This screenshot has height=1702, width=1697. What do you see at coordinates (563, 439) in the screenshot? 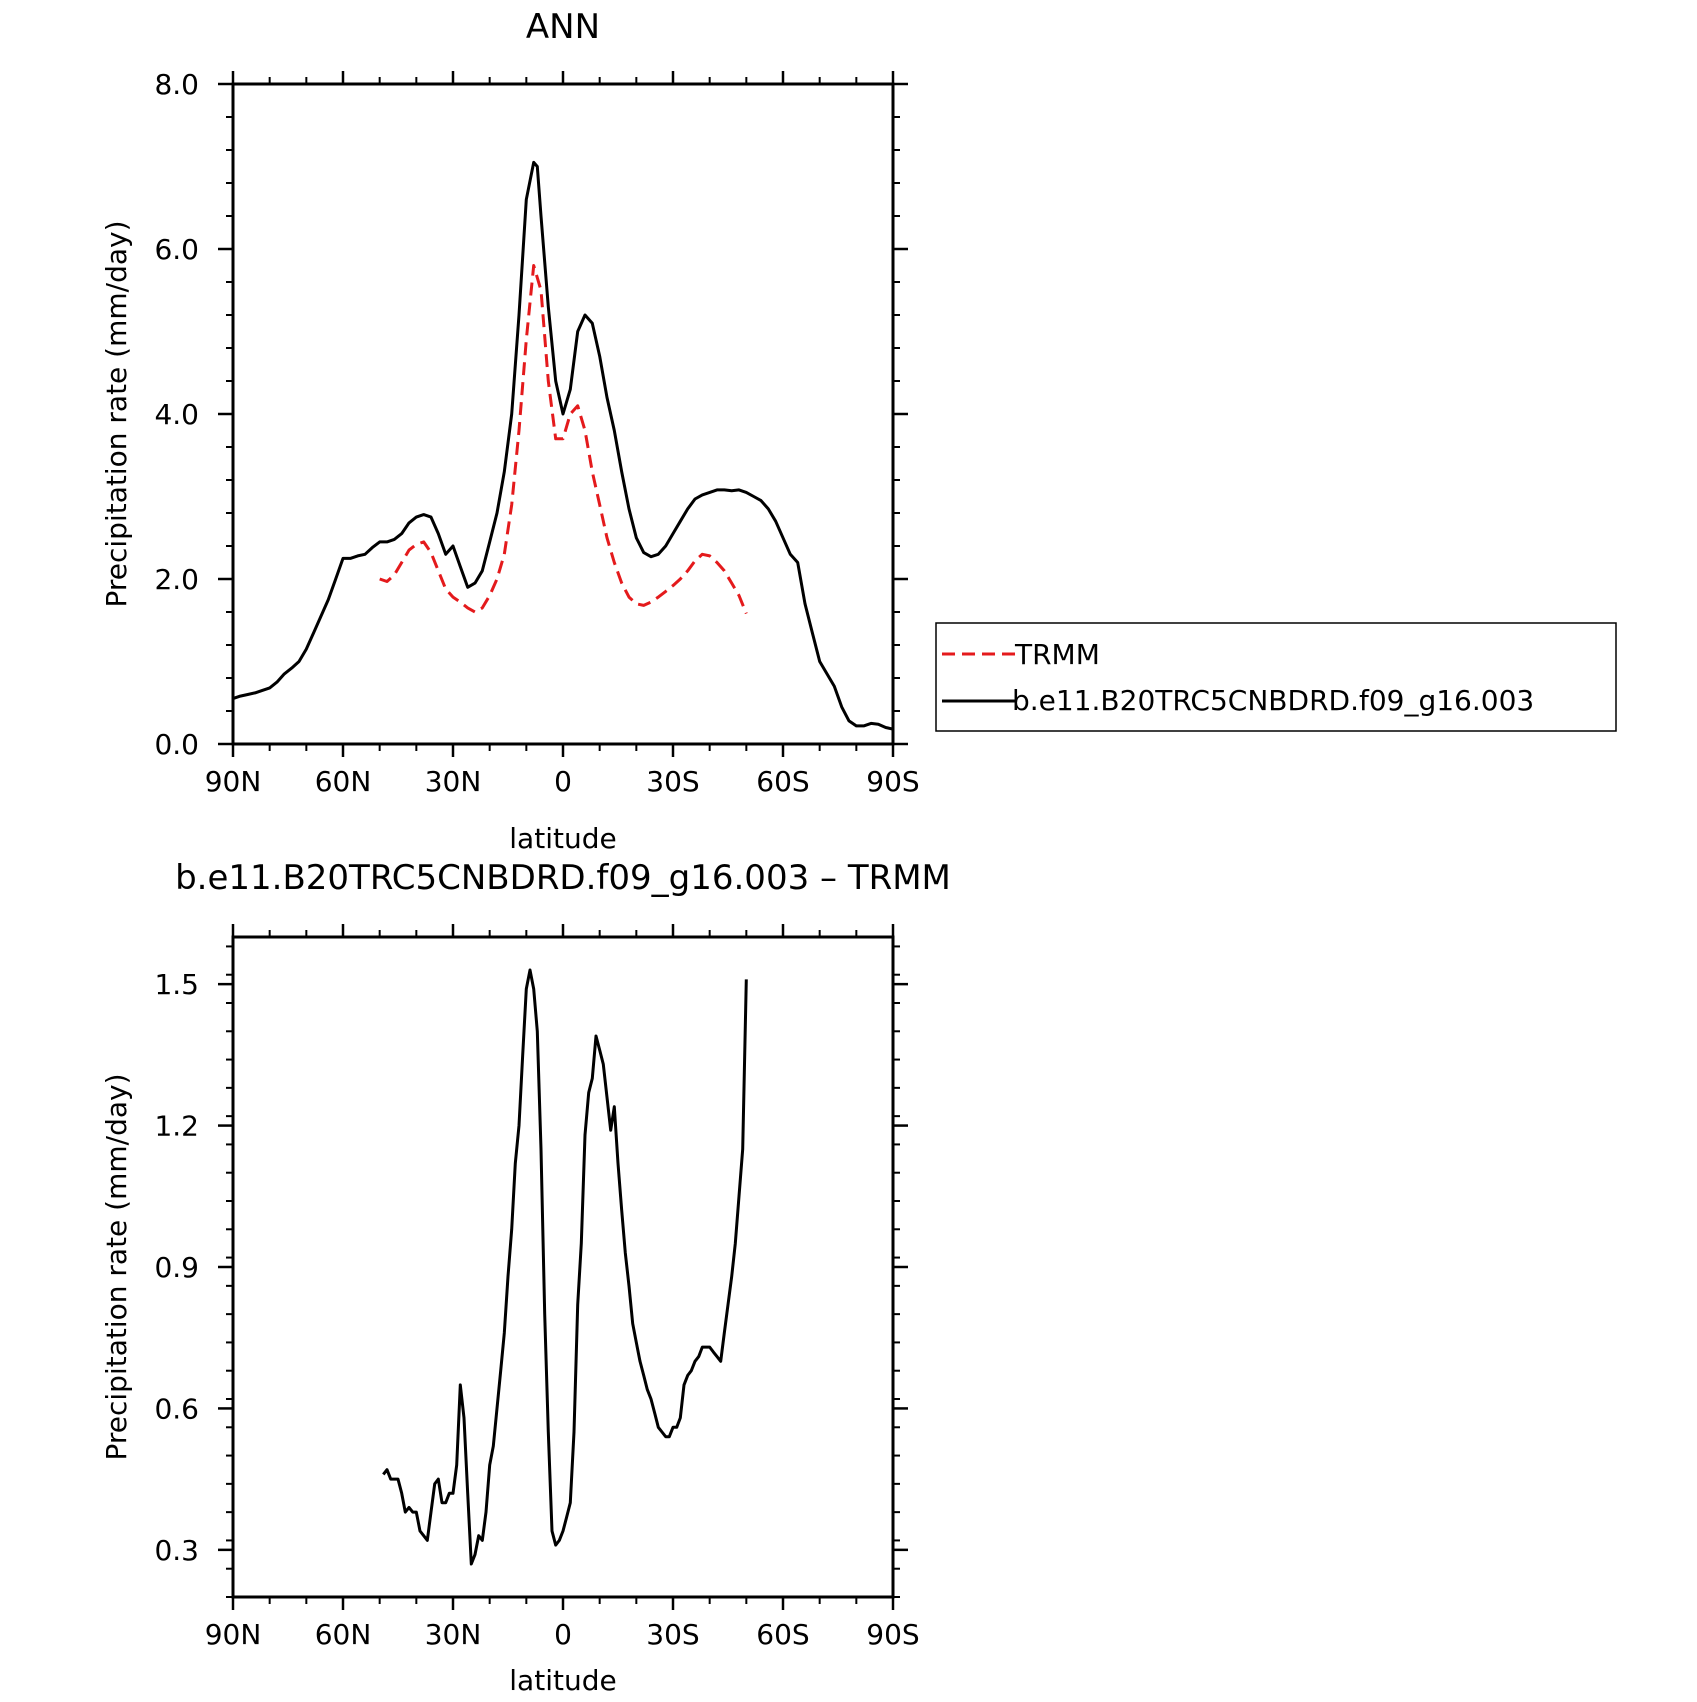
I see `series-line-trmm` at bounding box center [563, 439].